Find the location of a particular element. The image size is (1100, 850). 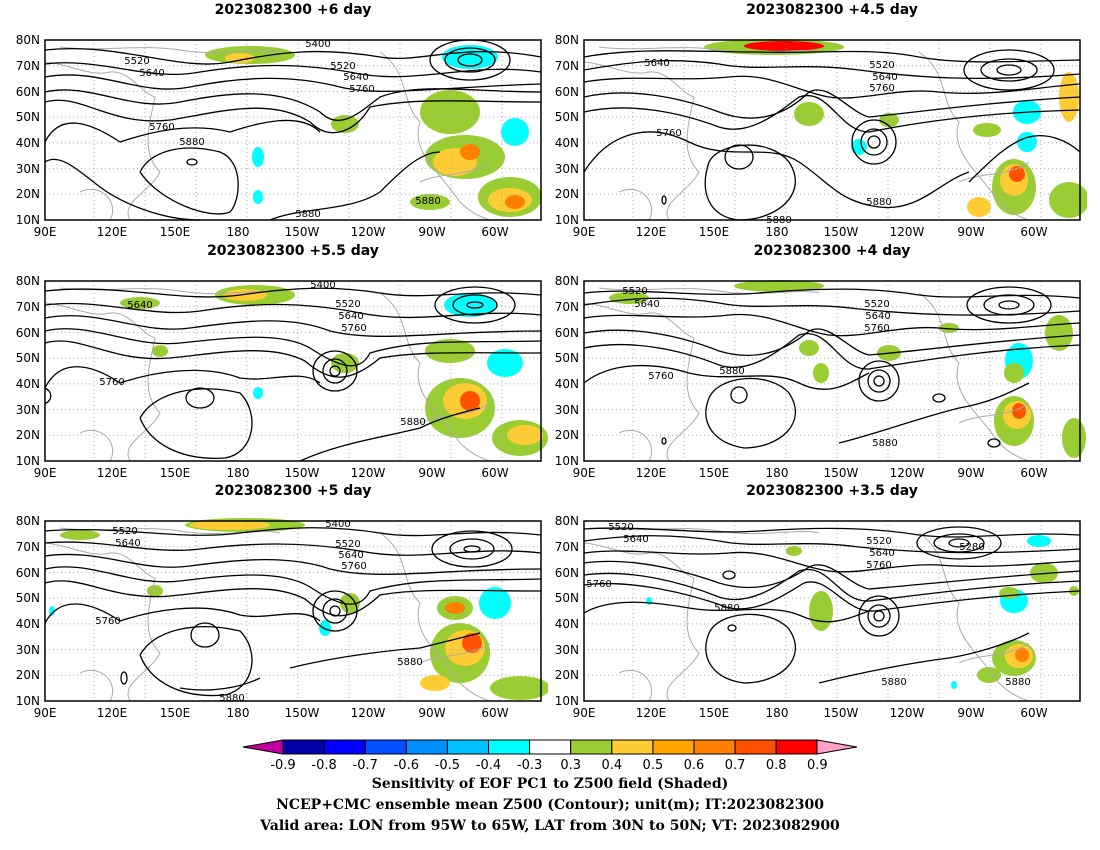

map-panel-6: 2023082300 +3.5 day is located at coordinates (813, 603).